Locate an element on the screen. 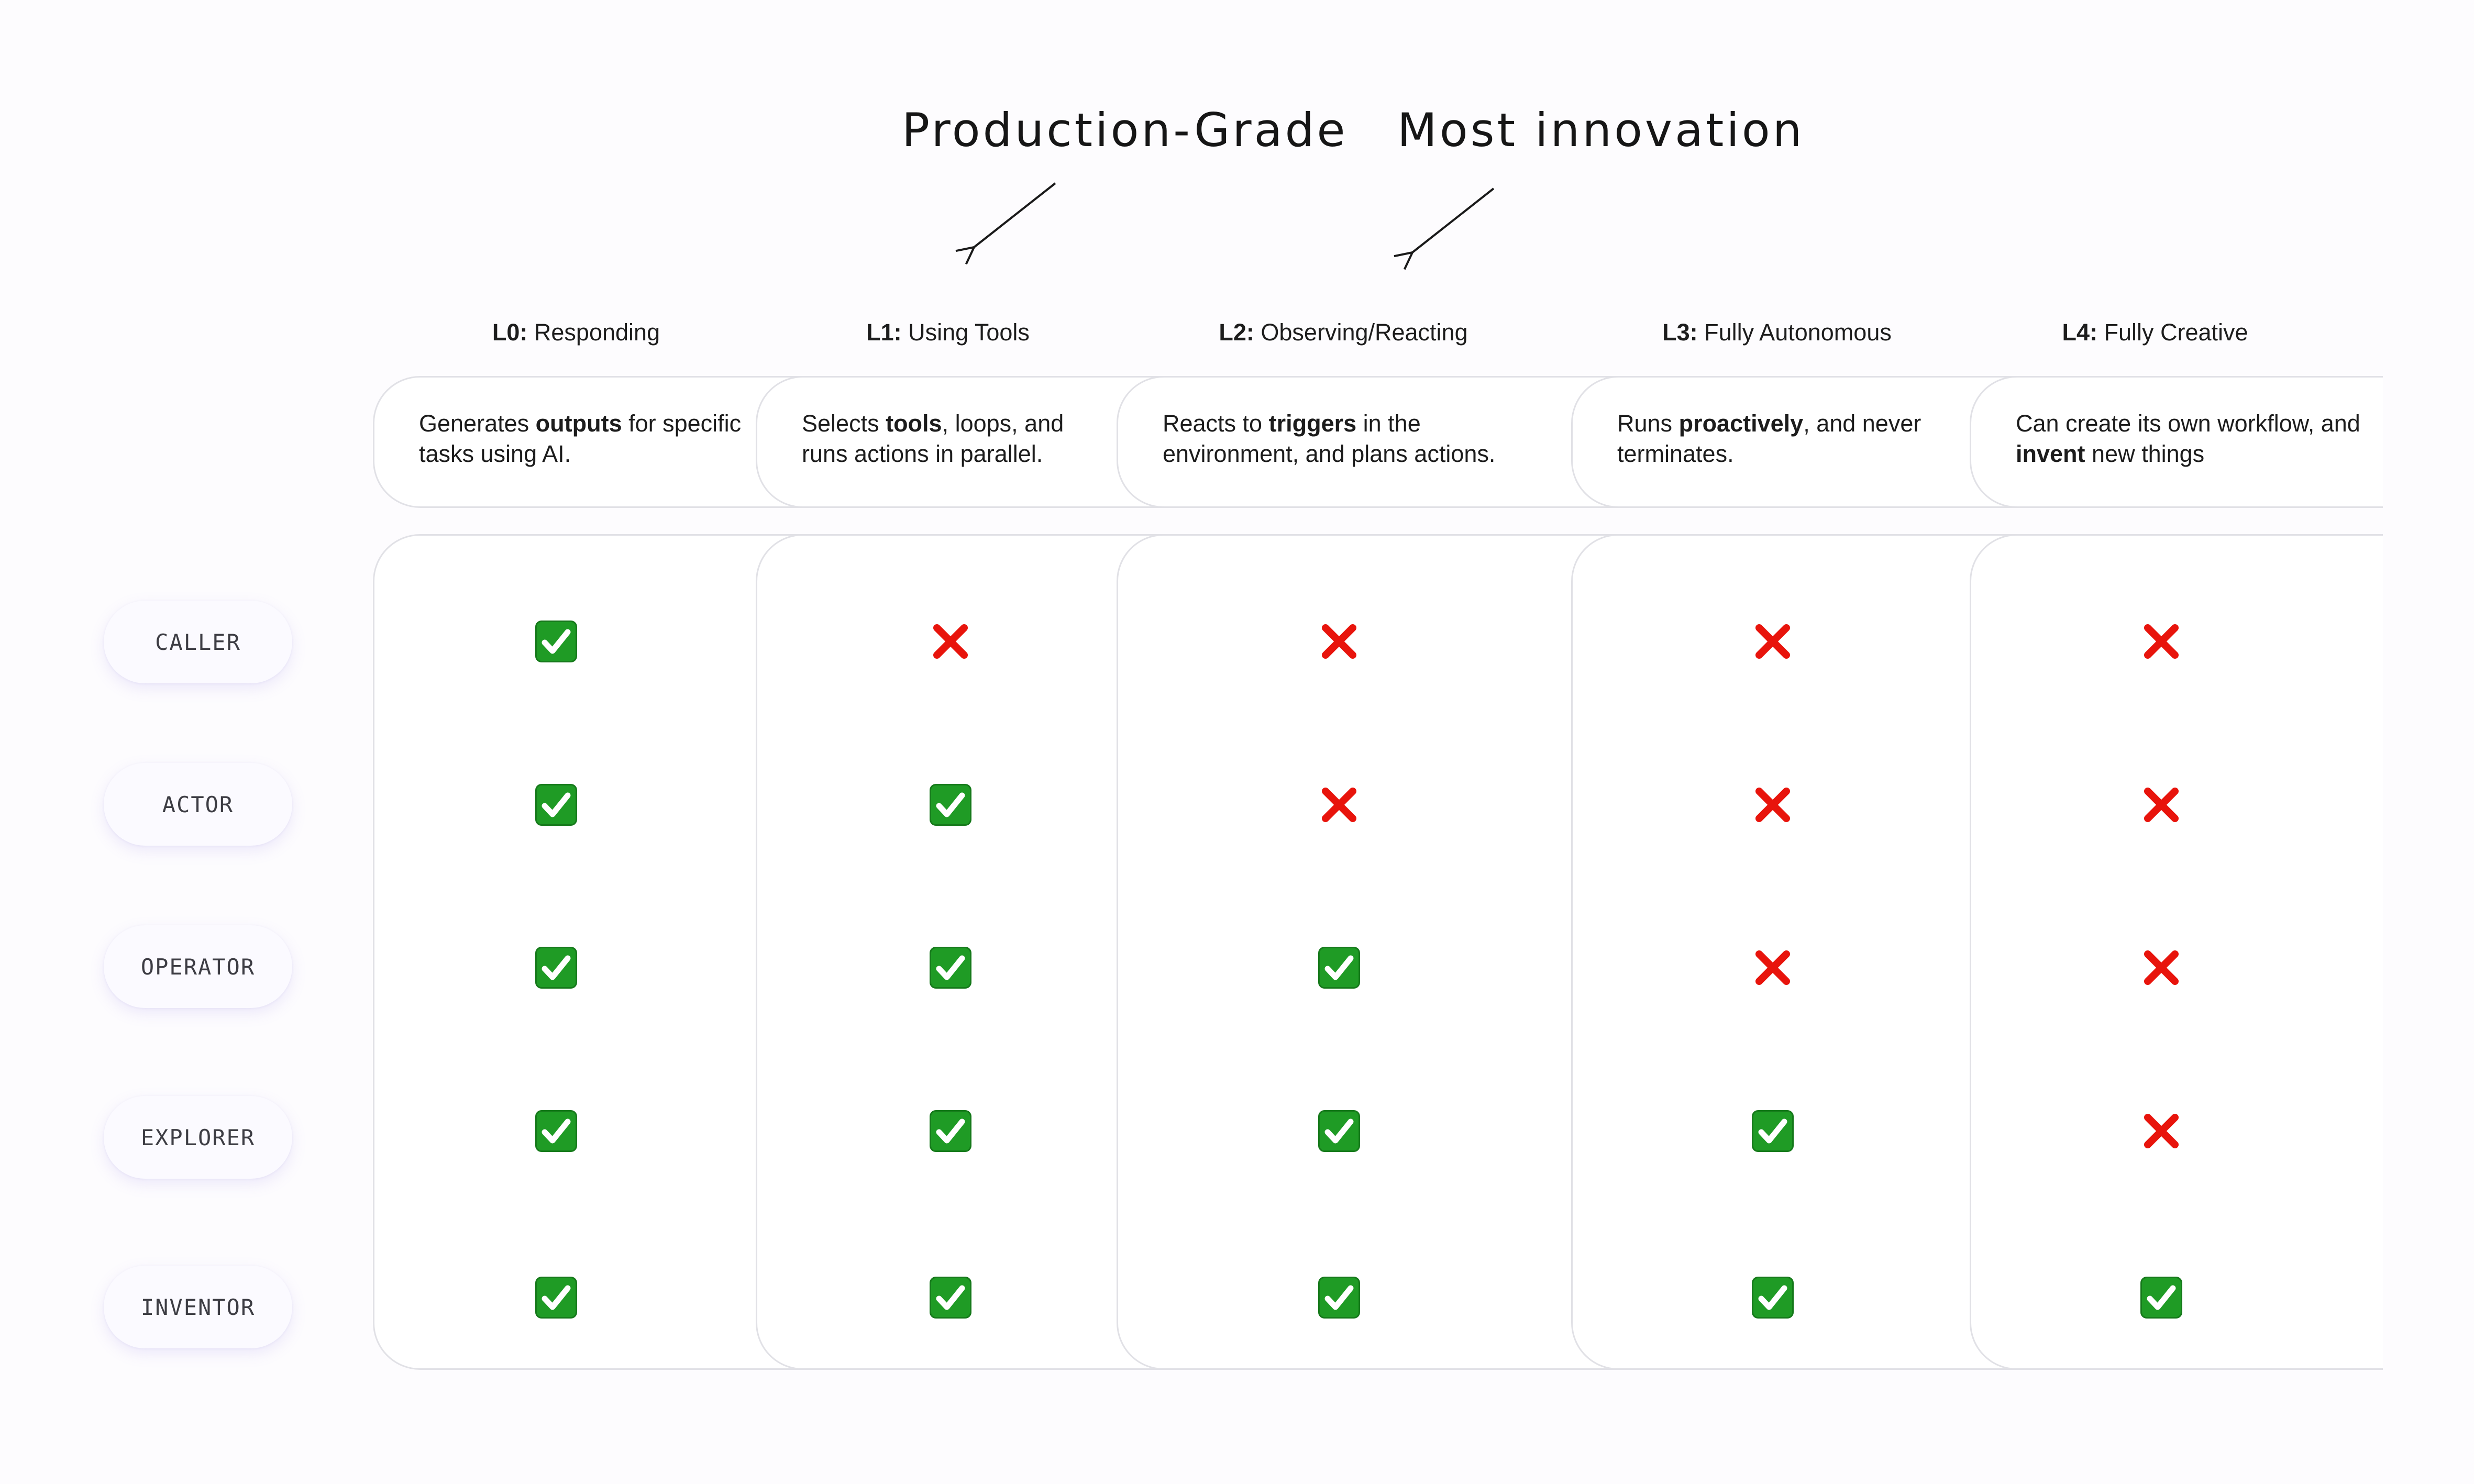 Image resolution: width=2474 pixels, height=1484 pixels. description-text: Generates is located at coordinates (478, 424).